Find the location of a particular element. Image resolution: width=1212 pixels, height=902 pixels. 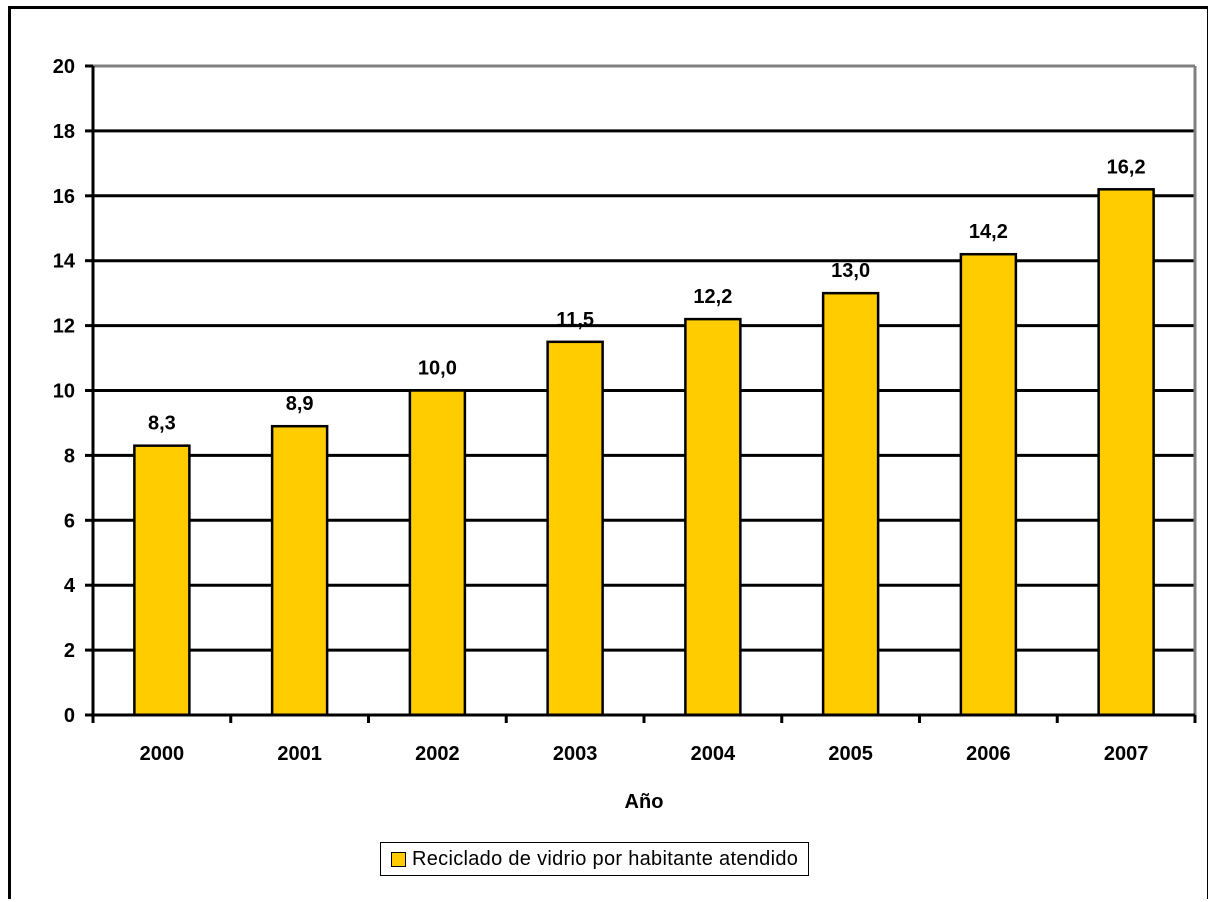

data-label-2005: 13,0 is located at coordinates (850, 271).